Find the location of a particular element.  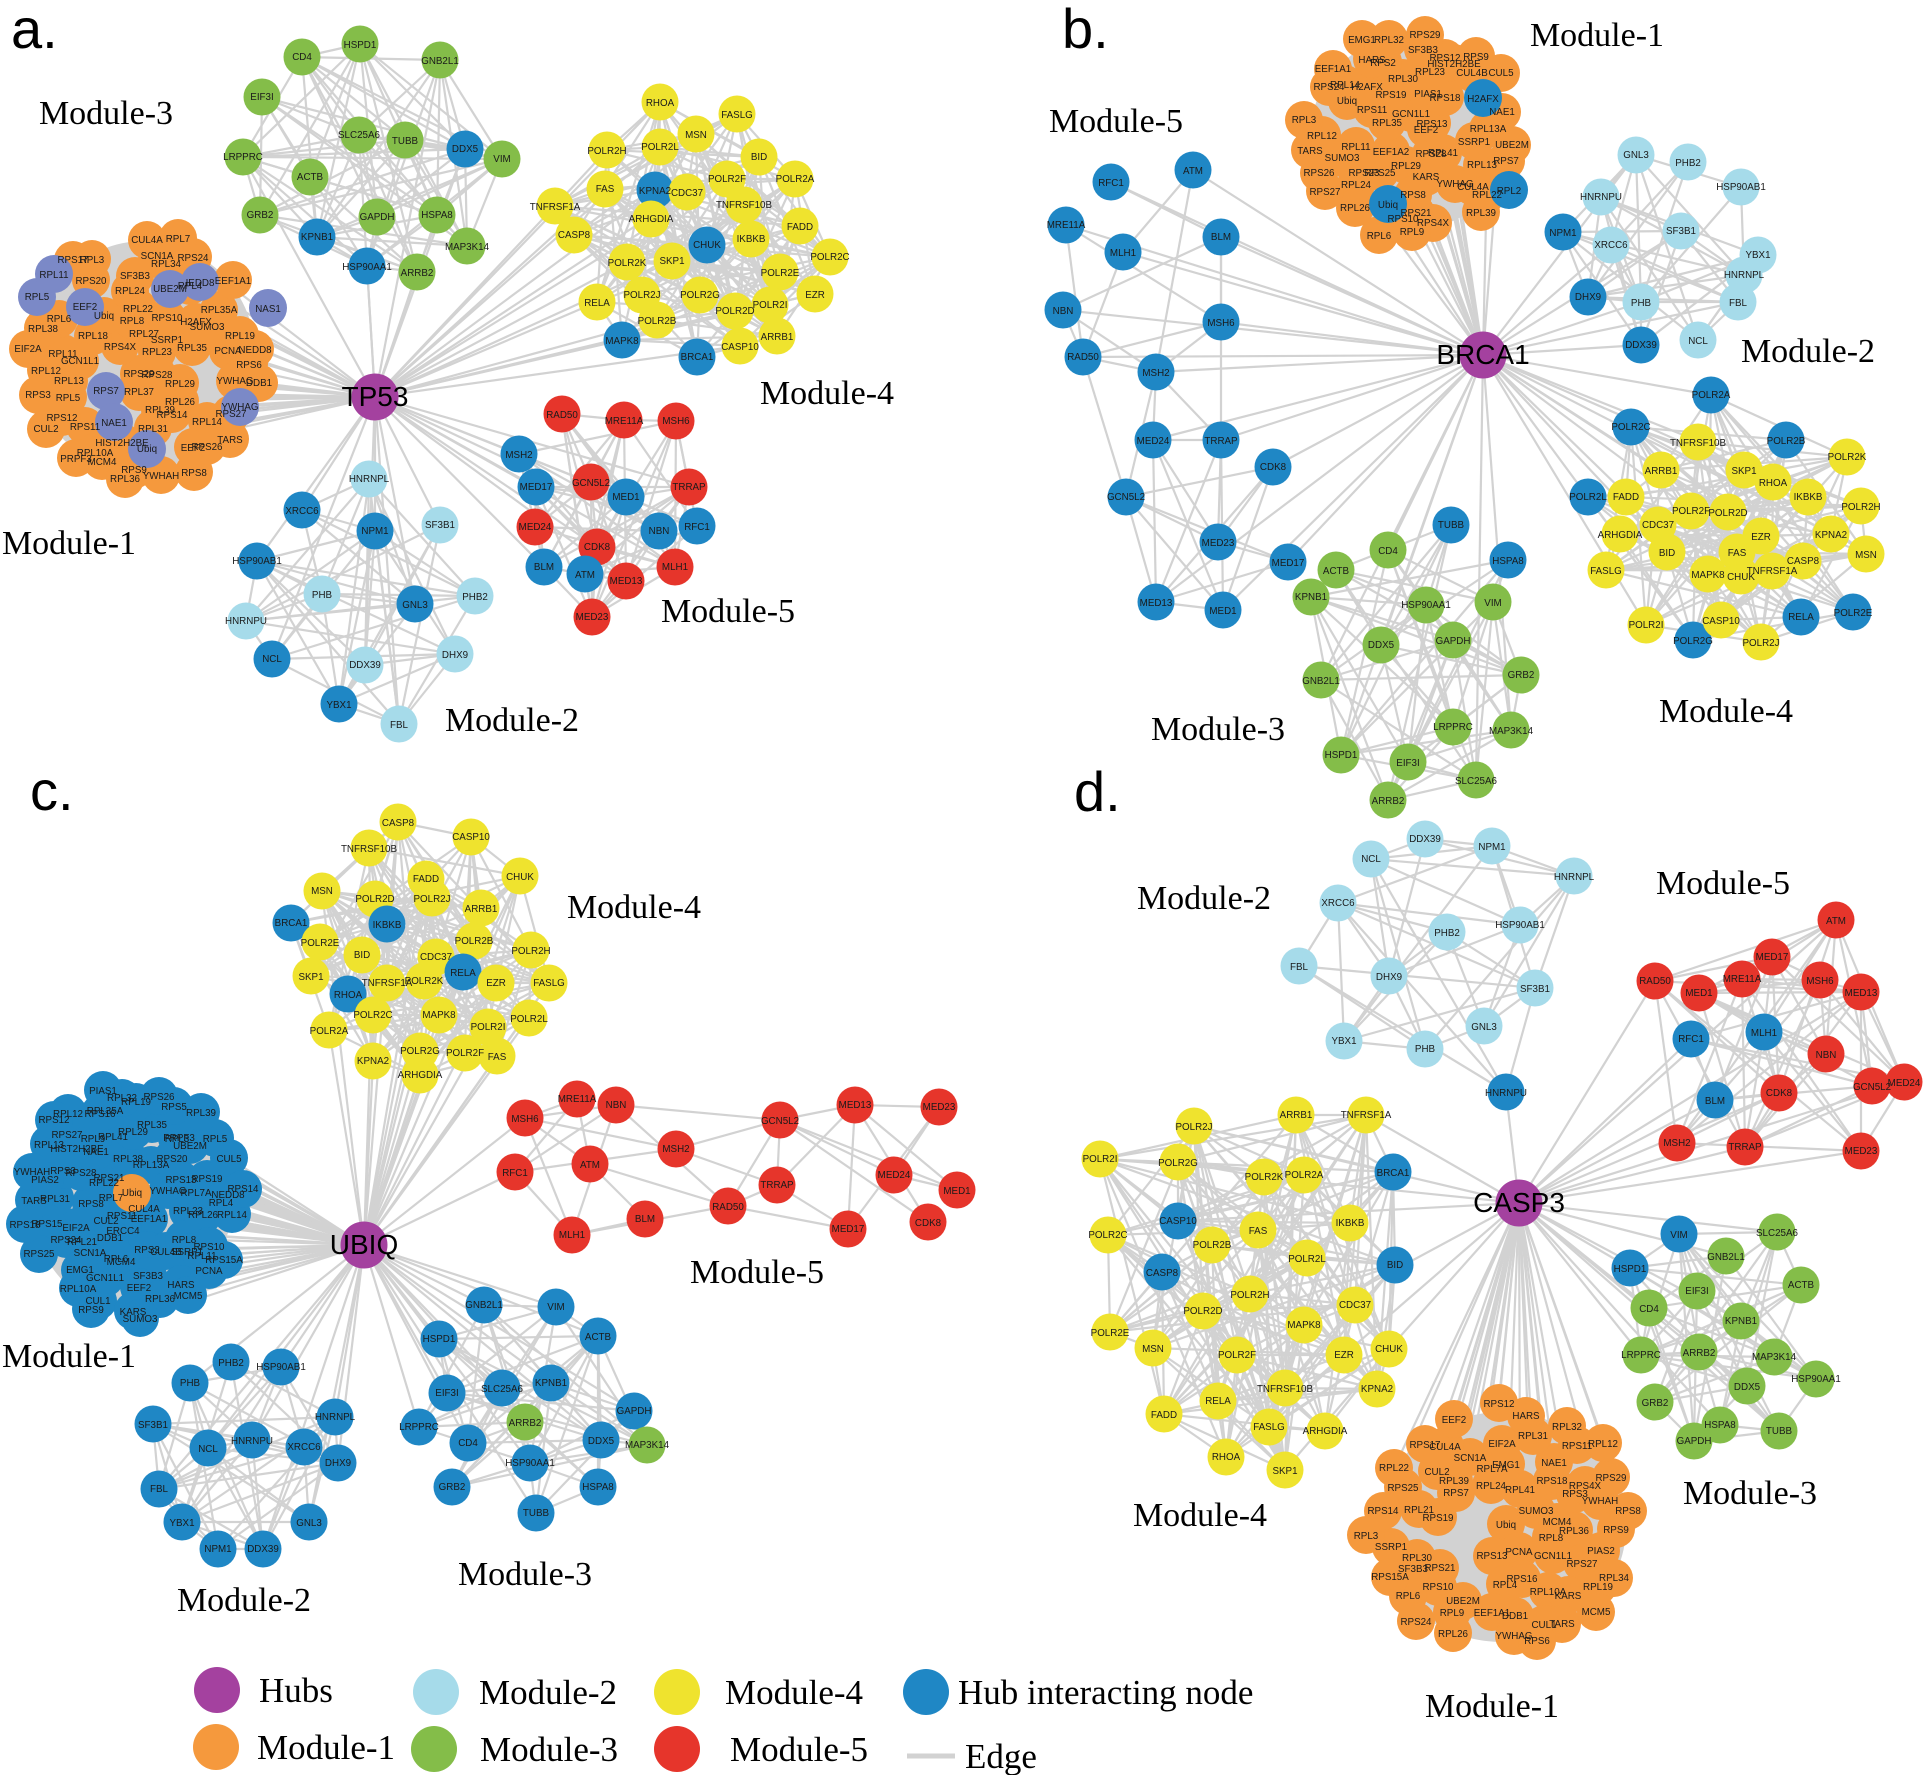

svg-text: GNB2L1 is located at coordinates (1321, 681).